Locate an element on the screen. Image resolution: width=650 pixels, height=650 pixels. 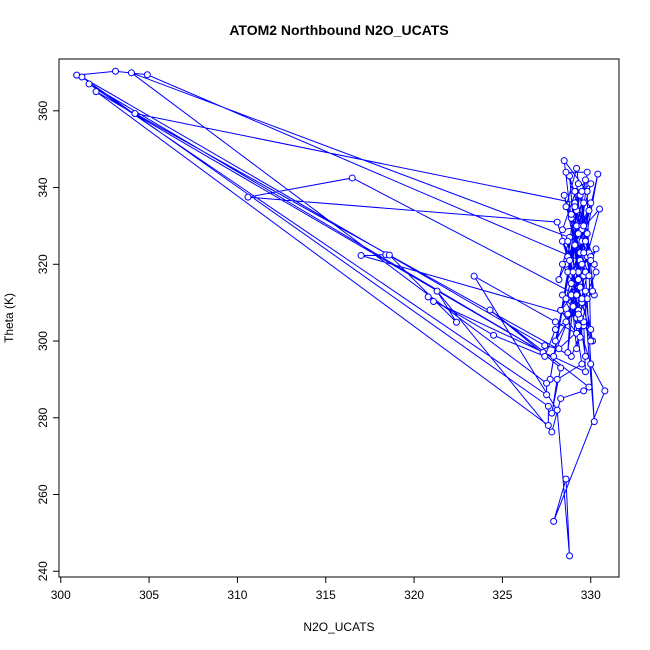
y-tick-label: 320 is located at coordinates (43, 264).